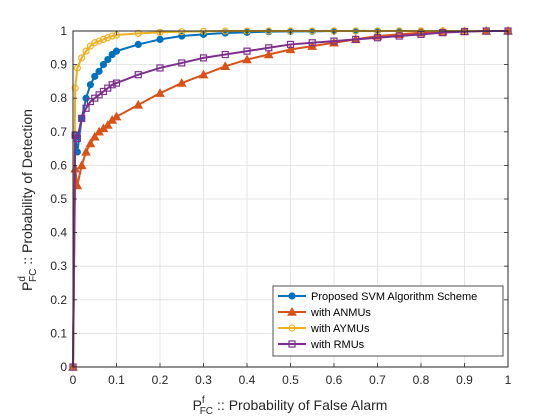  What do you see at coordinates (421, 380) in the screenshot?
I see `x-tick-label: 0.8` at bounding box center [421, 380].